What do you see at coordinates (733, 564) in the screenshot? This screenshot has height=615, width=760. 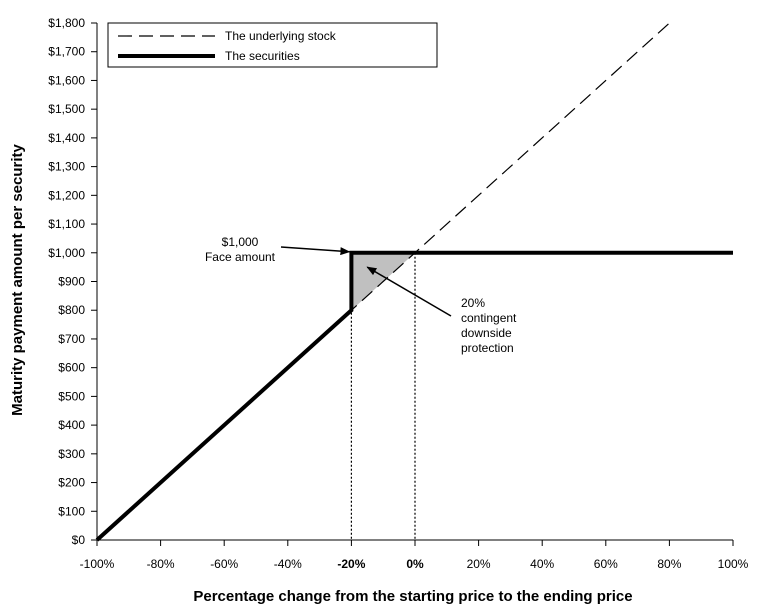 I see `x-tick-label: 100%` at bounding box center [733, 564].